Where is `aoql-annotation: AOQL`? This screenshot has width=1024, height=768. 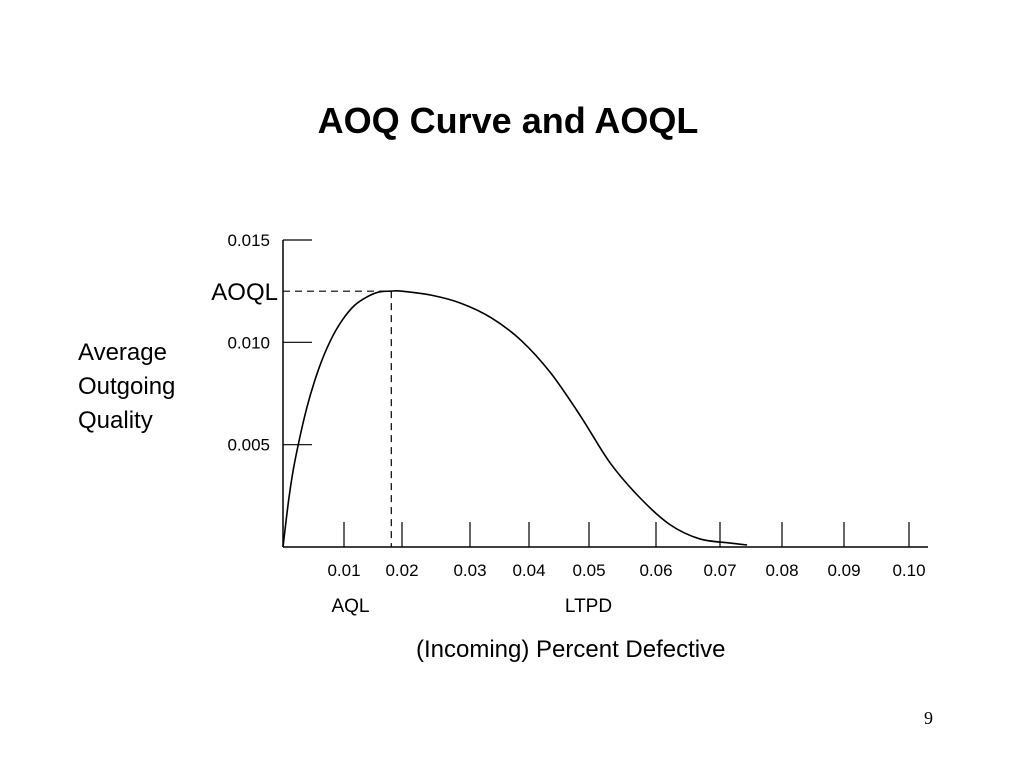 aoql-annotation: AOQL is located at coordinates (244, 292).